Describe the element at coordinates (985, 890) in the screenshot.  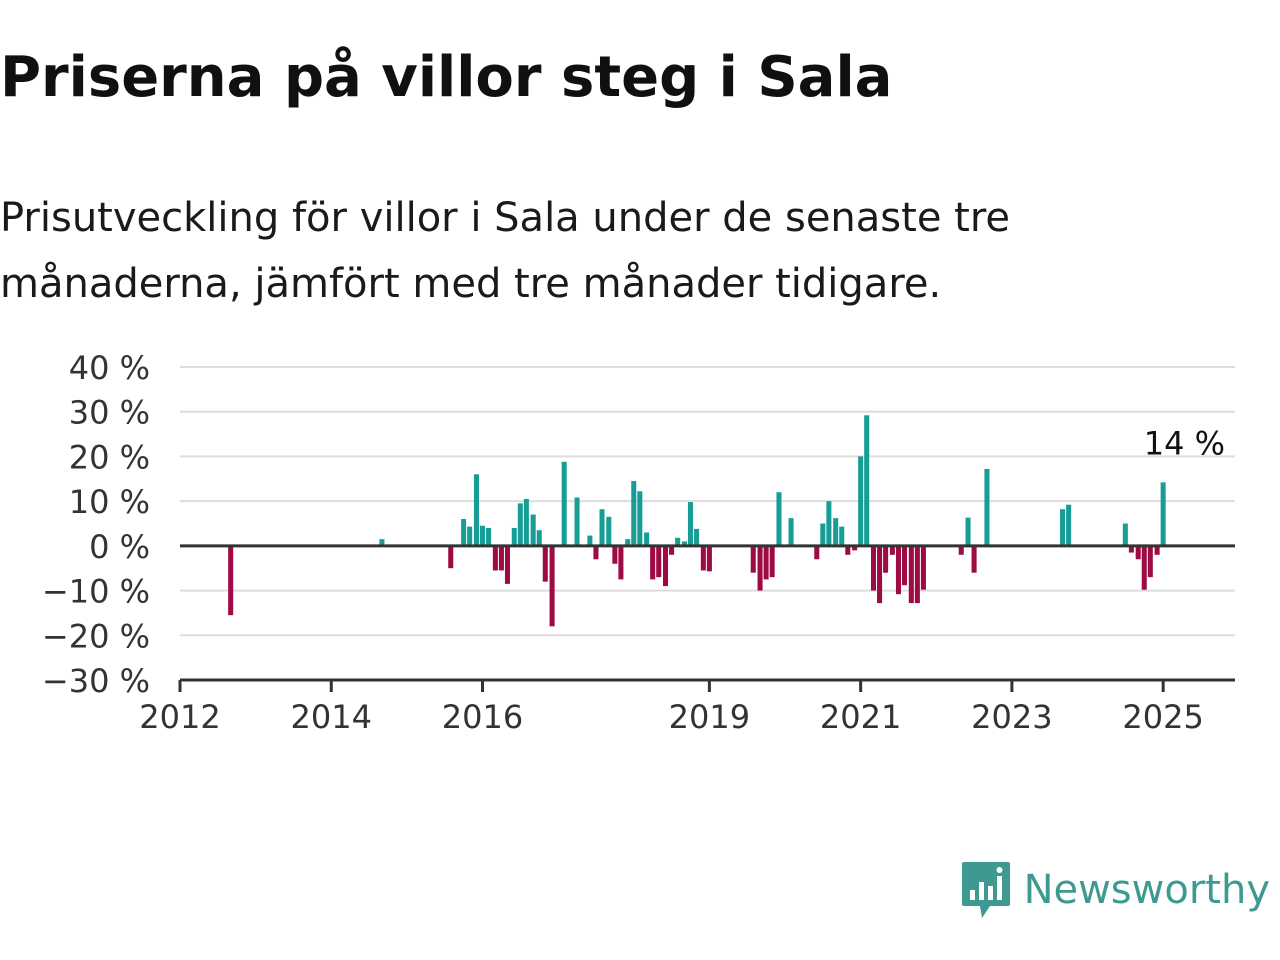
I see `newsworthy-logo-icon` at that location.